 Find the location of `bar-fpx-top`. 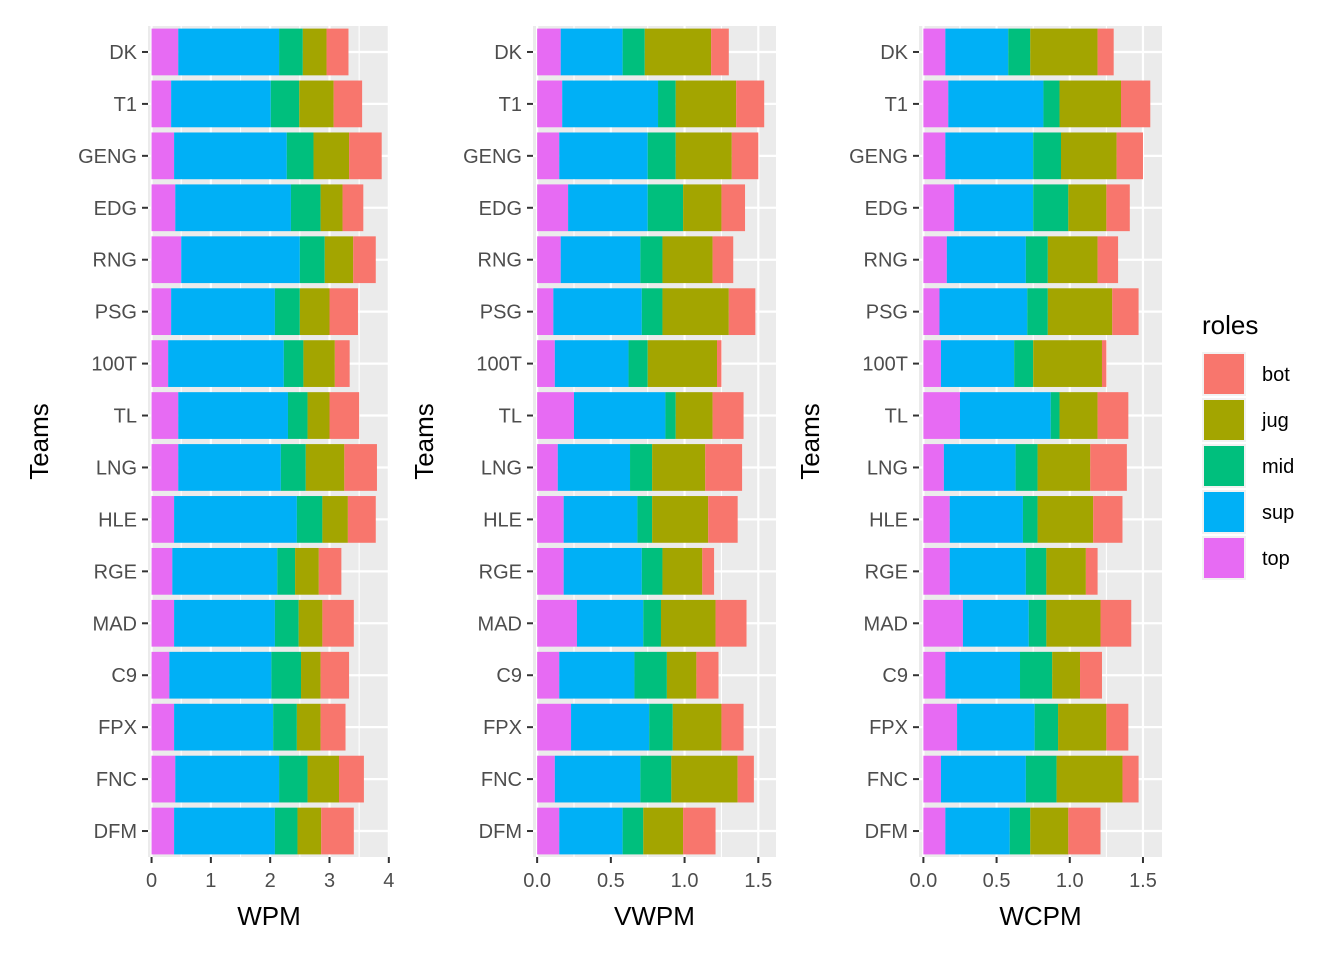

bar-fpx-top is located at coordinates (163, 727).